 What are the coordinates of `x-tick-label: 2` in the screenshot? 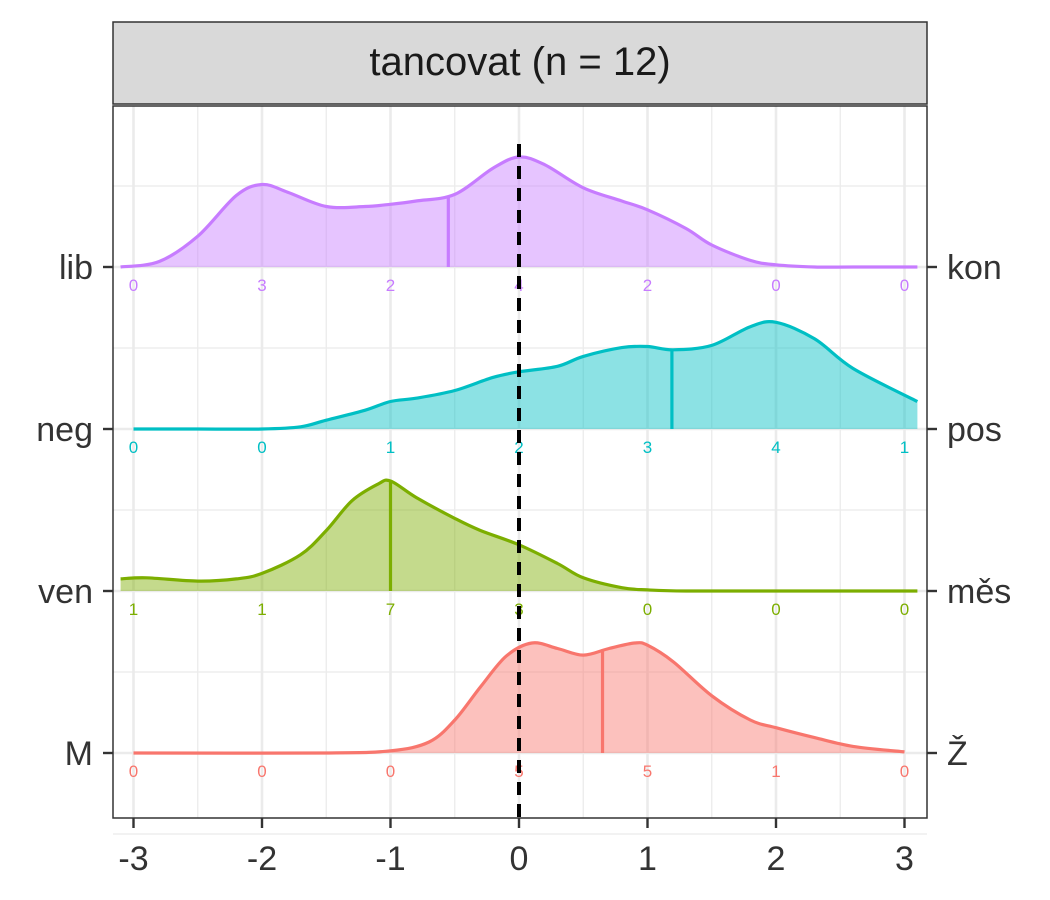 It's located at (776, 859).